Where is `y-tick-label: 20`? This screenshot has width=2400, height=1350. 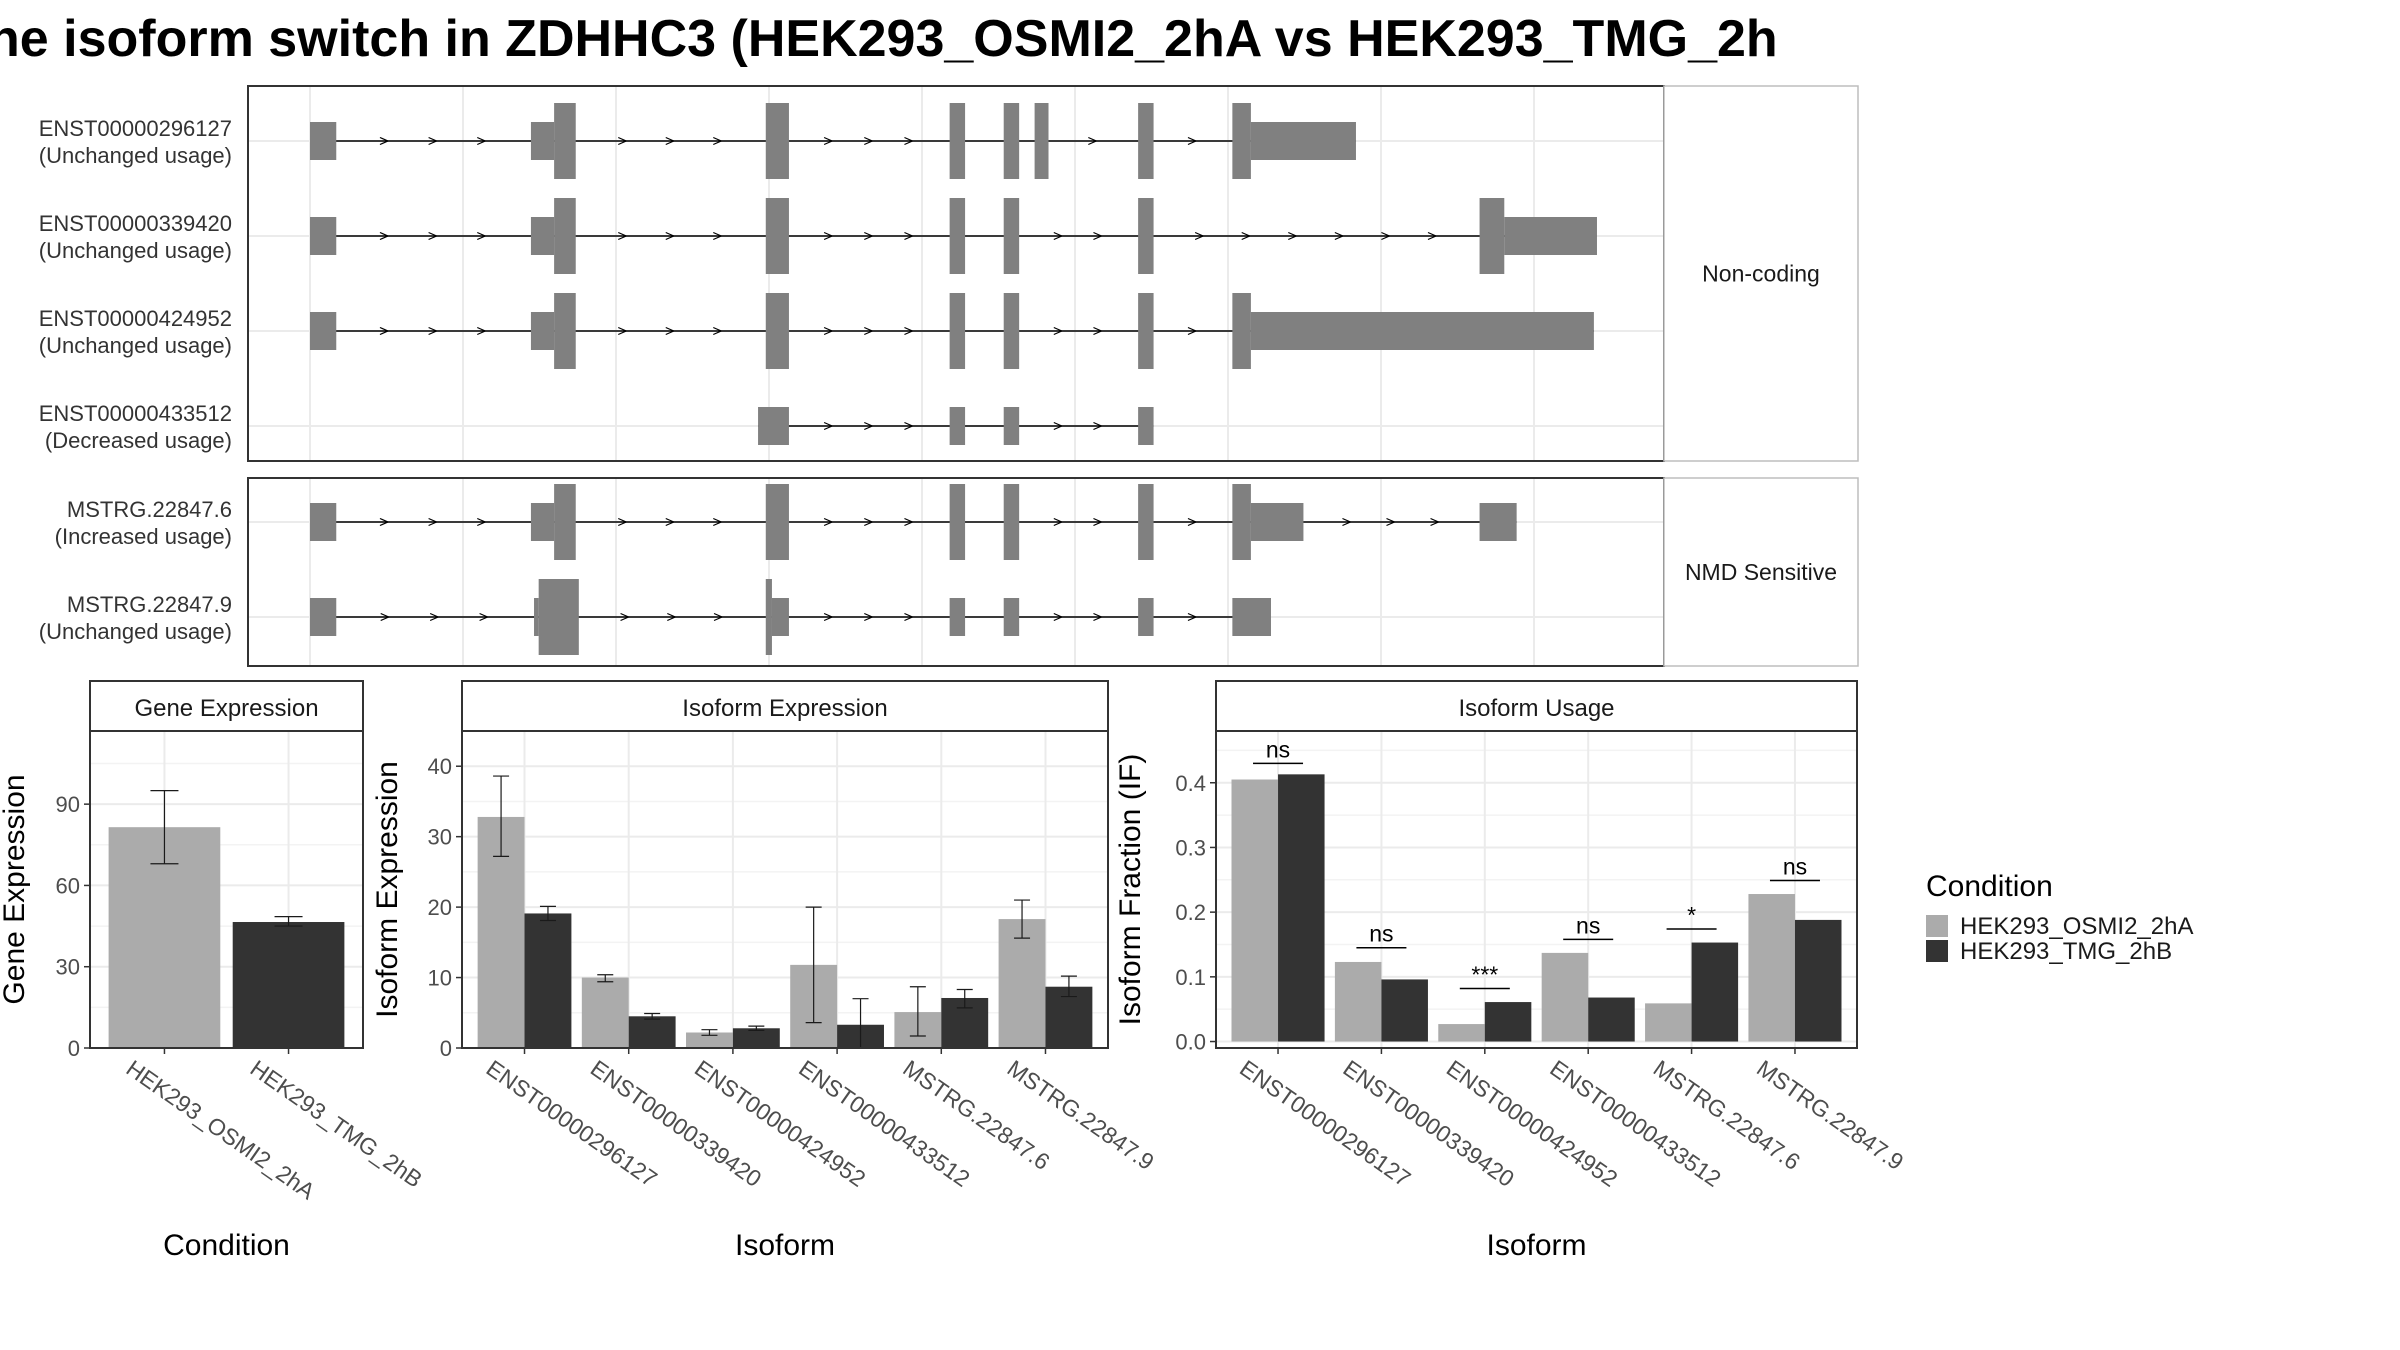
y-tick-label: 20 is located at coordinates (440, 907).